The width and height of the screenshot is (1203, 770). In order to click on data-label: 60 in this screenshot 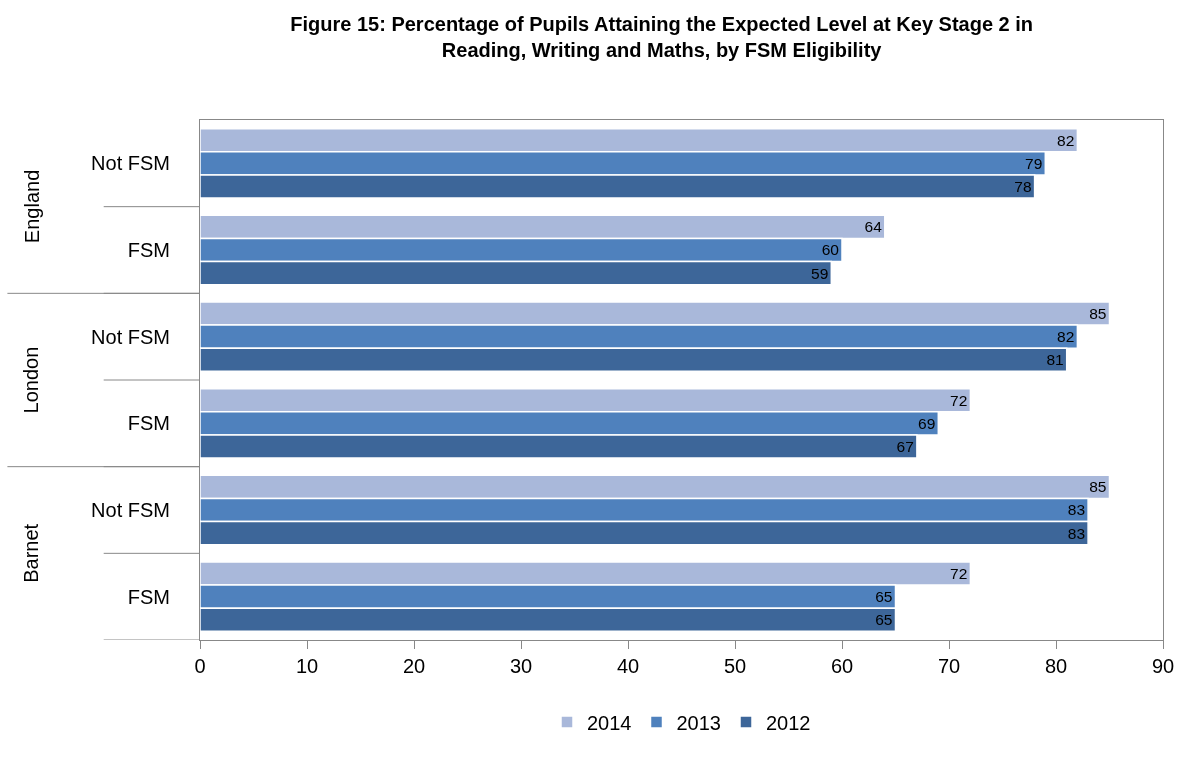, I will do `click(830, 250)`.